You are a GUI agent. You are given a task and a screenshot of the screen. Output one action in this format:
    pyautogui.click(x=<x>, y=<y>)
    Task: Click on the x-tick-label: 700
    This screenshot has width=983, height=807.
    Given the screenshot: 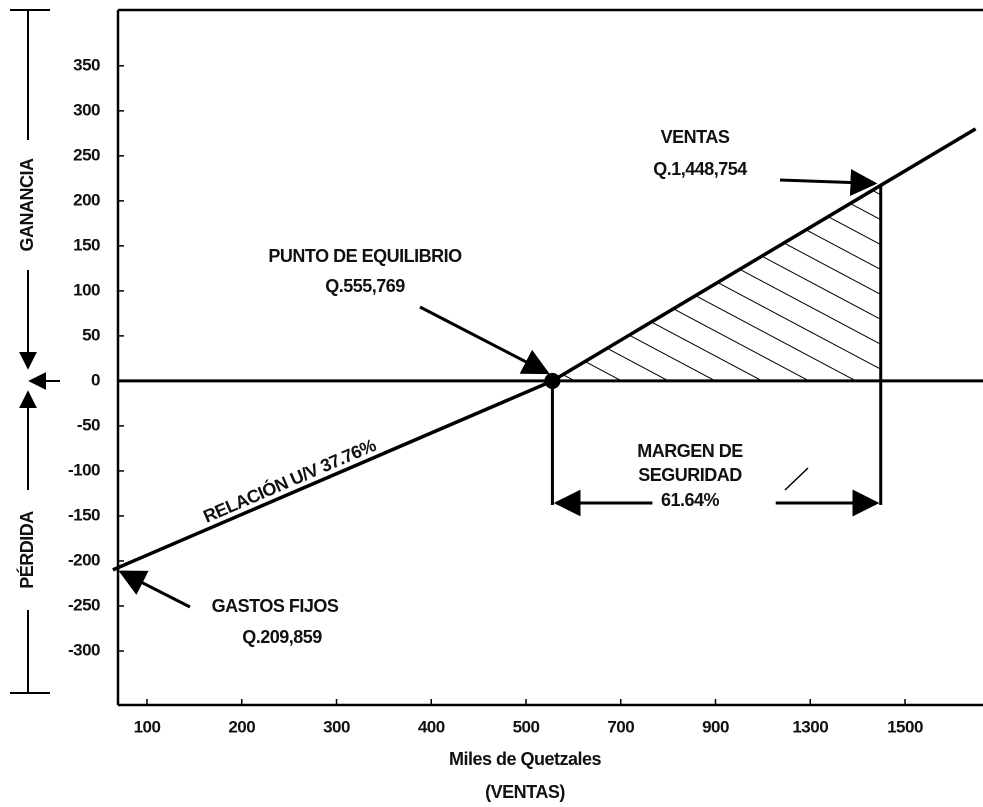 What is the action you would take?
    pyautogui.click(x=620, y=726)
    